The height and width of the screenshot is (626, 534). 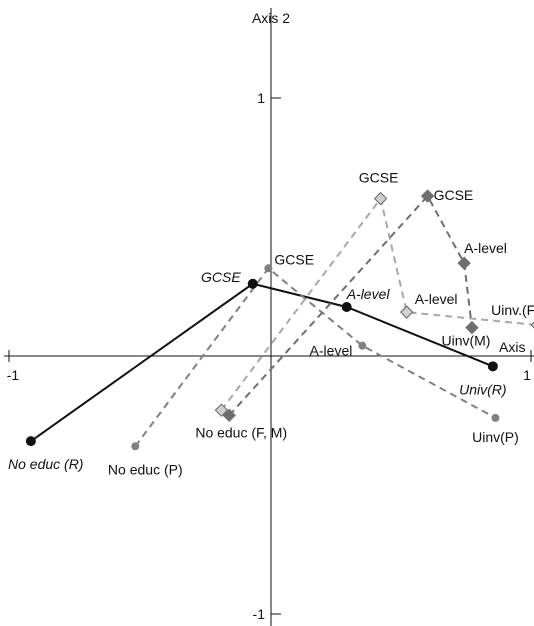 I want to click on point-label-M: No educ (F, M), so click(x=241, y=432).